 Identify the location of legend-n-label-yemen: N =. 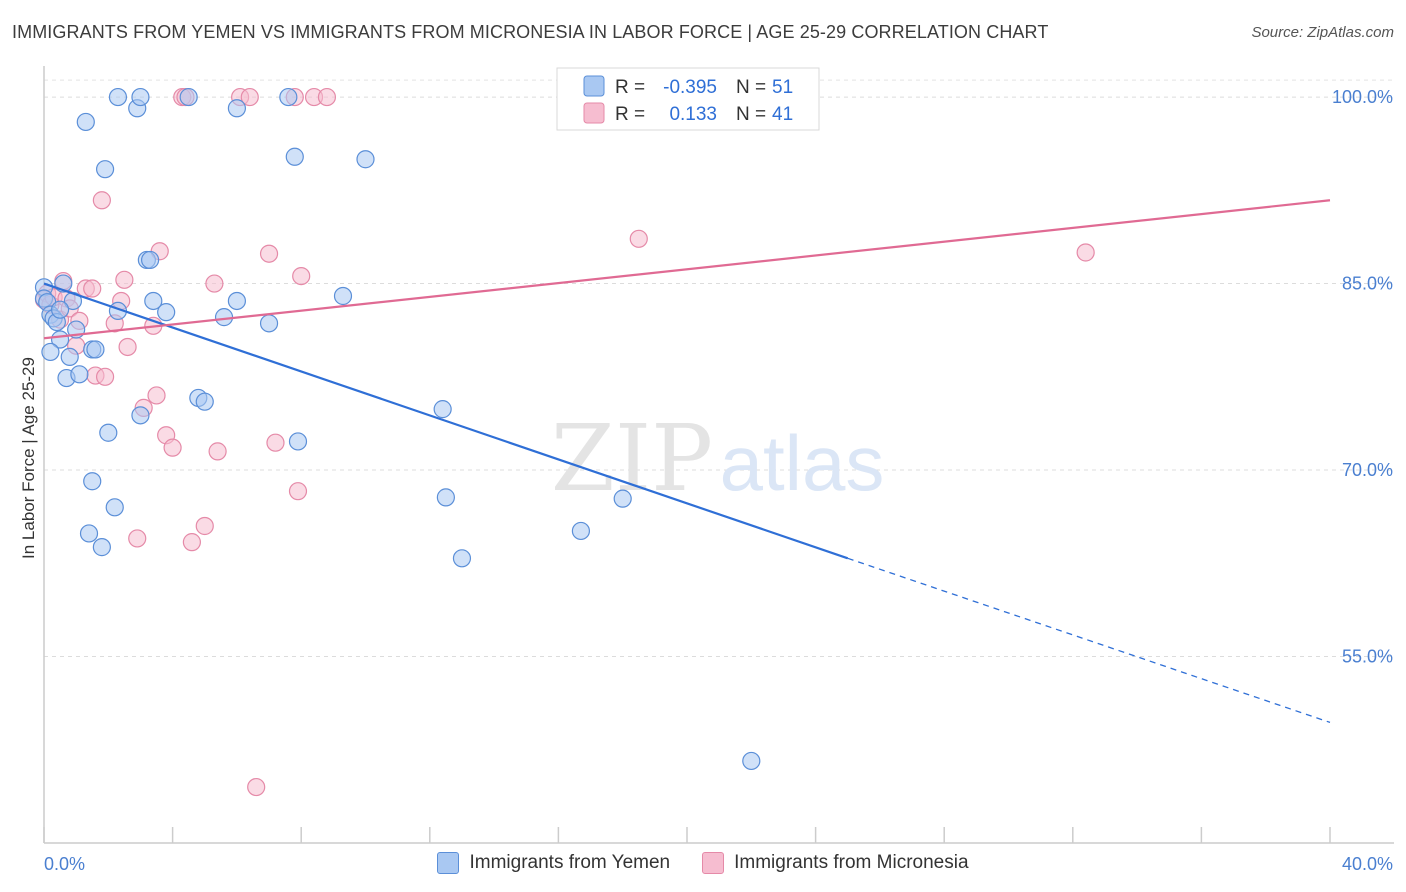
(751, 87).